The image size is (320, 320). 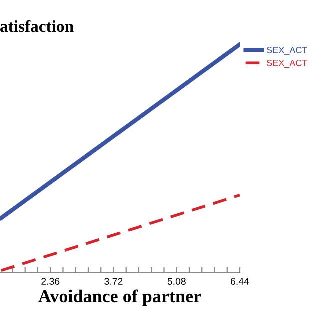 I want to click on x-tick-label: 6.44, so click(x=240, y=281).